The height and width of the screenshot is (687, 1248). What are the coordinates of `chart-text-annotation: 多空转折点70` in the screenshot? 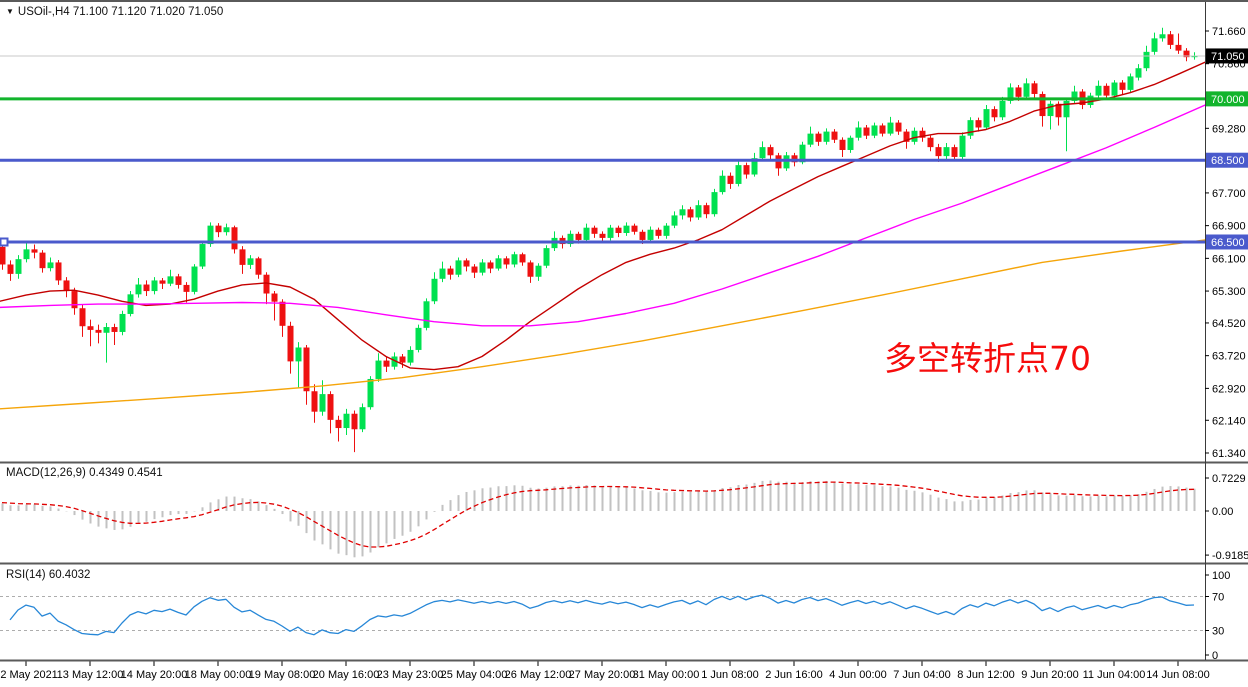 It's located at (987, 358).